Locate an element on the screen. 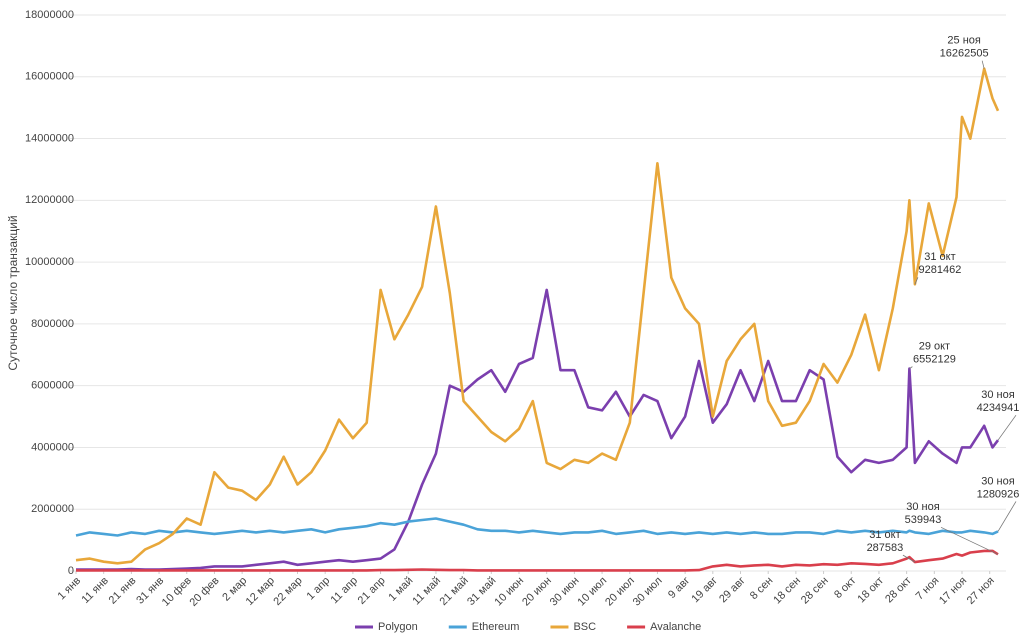 Image resolution: width=1024 pixels, height=644 pixels. x-tick-label: 18 сен is located at coordinates (787, 591).